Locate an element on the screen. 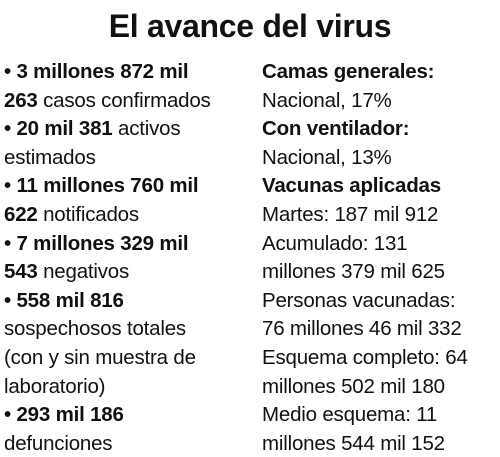  suspected-label-3: laboratorio) is located at coordinates (55, 386).